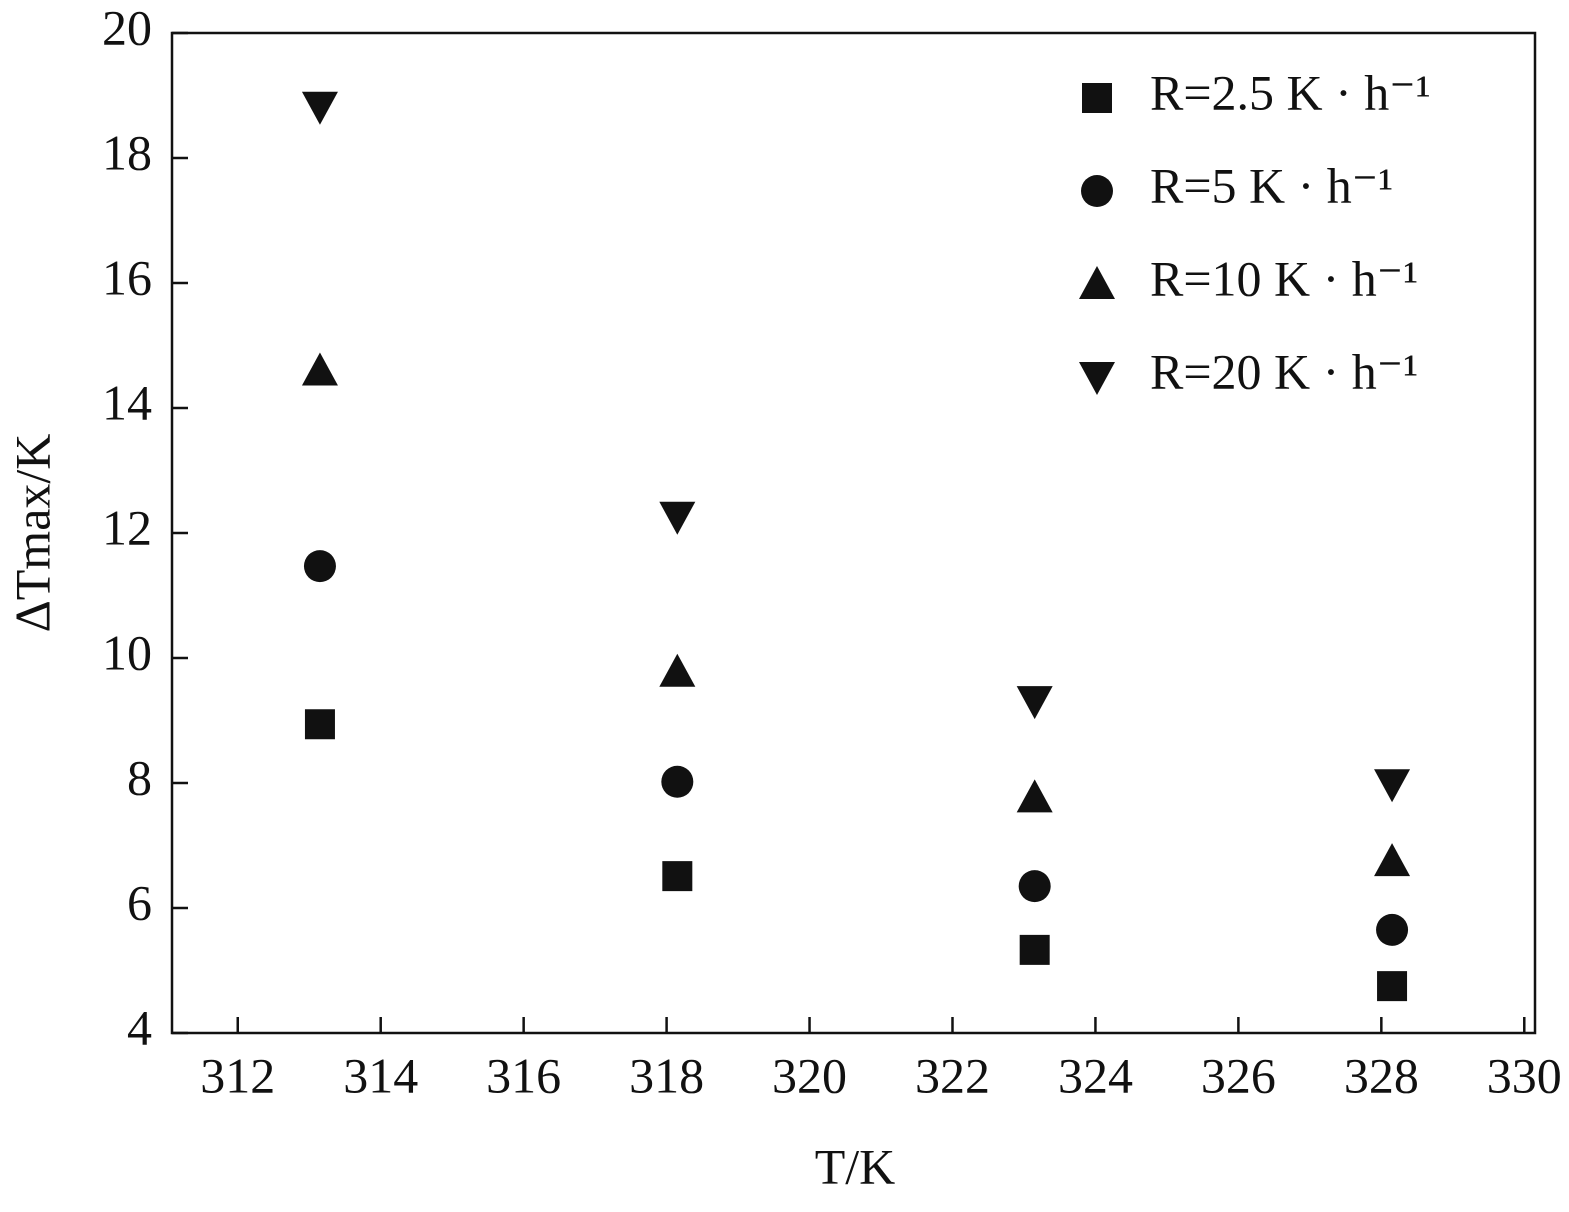  I want to click on x-tick-label: 328, so click(1381, 1075).